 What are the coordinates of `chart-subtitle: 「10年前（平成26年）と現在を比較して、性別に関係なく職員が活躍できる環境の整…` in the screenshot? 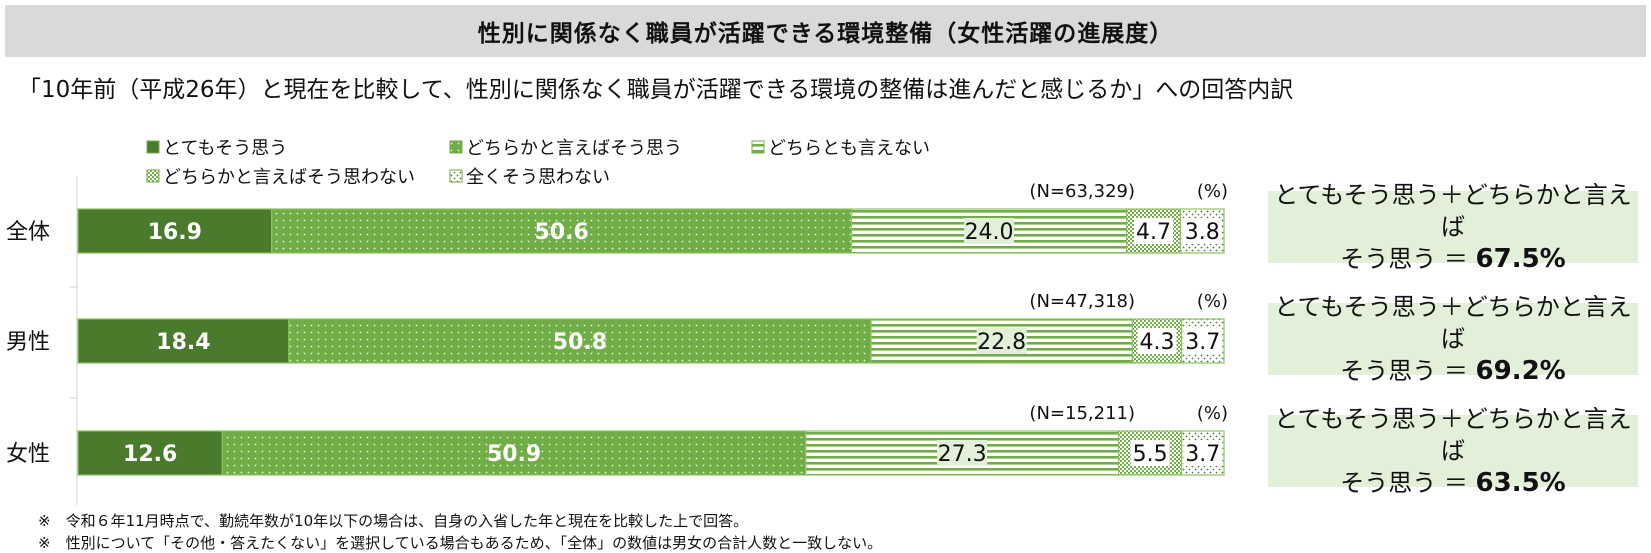 It's located at (656, 90).